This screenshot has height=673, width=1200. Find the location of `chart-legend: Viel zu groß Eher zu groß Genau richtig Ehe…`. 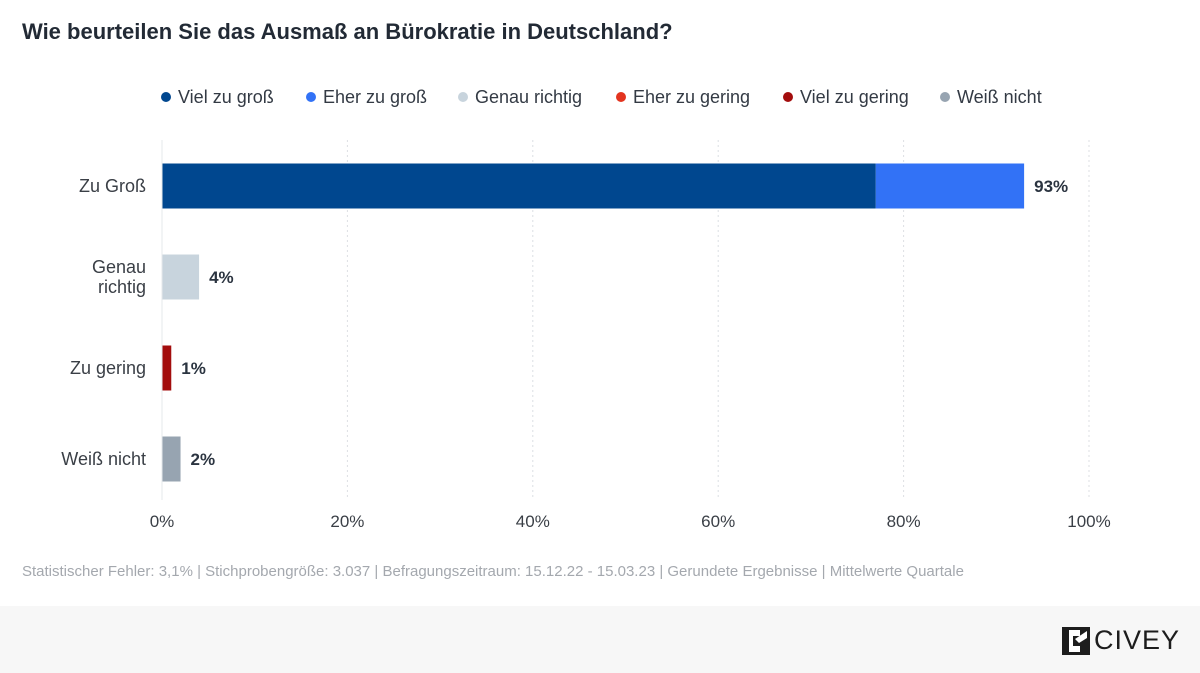

chart-legend: Viel zu groß Eher zu groß Genau richtig Ehe… is located at coordinates (600, 97).